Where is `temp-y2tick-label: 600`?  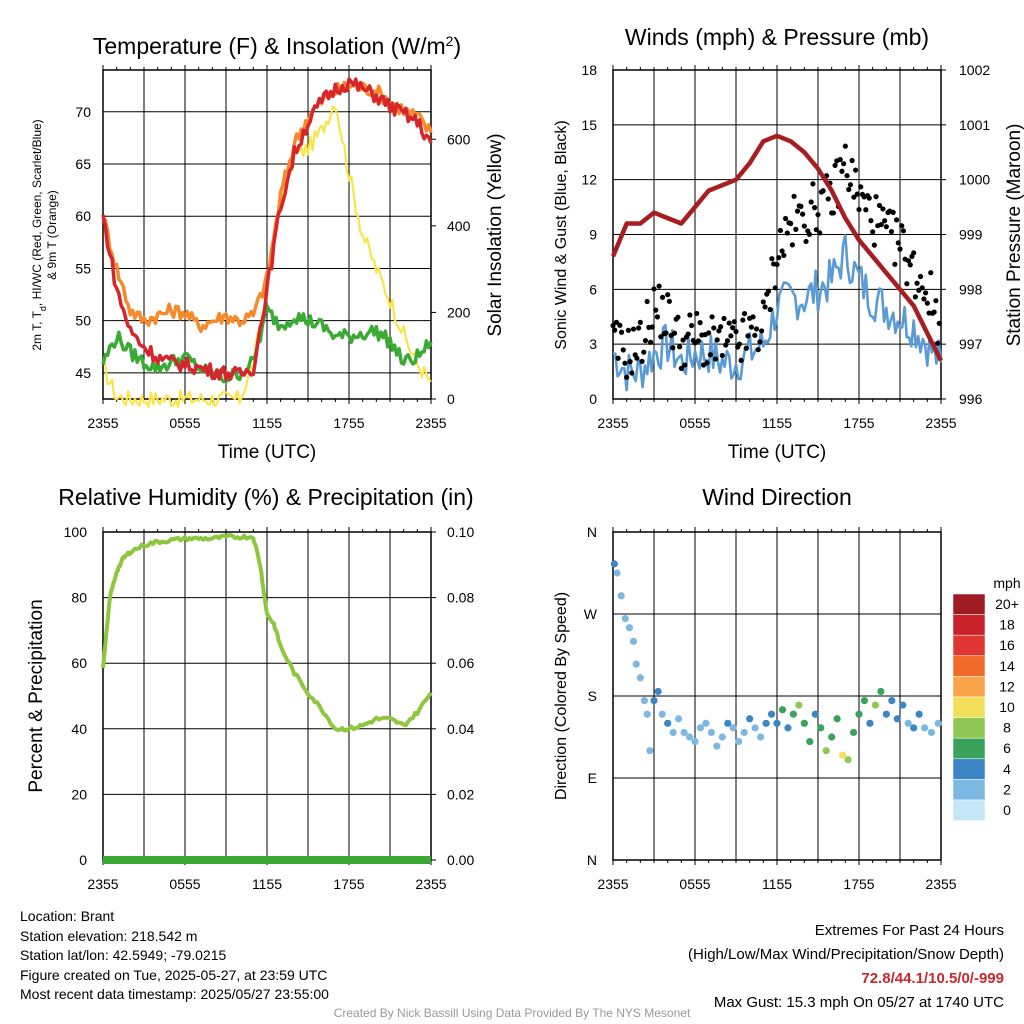
temp-y2tick-label: 600 is located at coordinates (459, 139).